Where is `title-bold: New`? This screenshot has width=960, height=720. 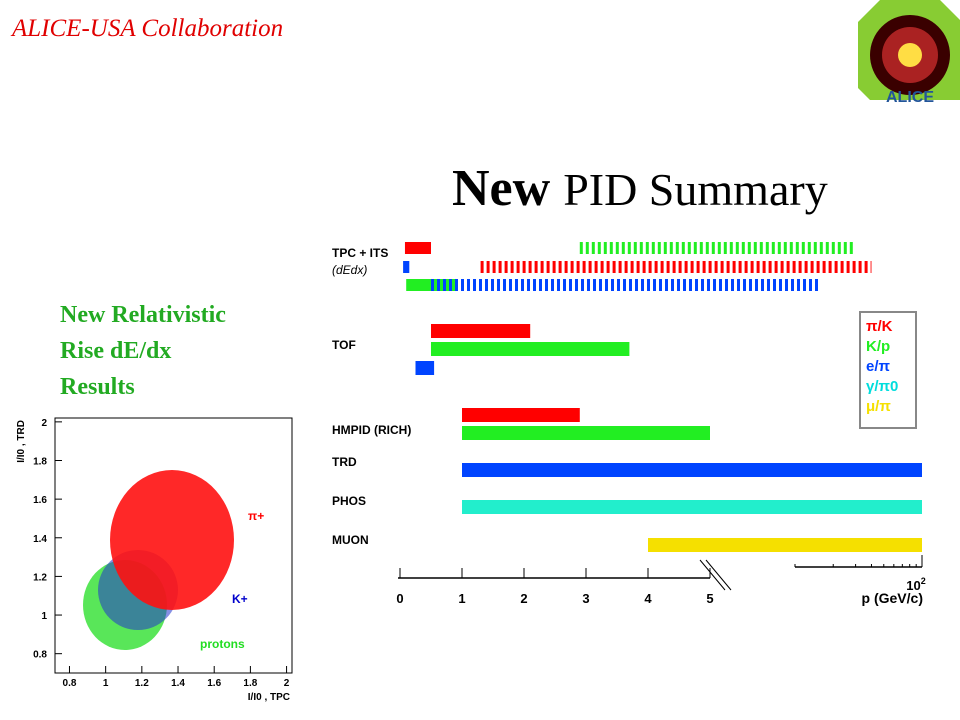 title-bold: New is located at coordinates (501, 188).